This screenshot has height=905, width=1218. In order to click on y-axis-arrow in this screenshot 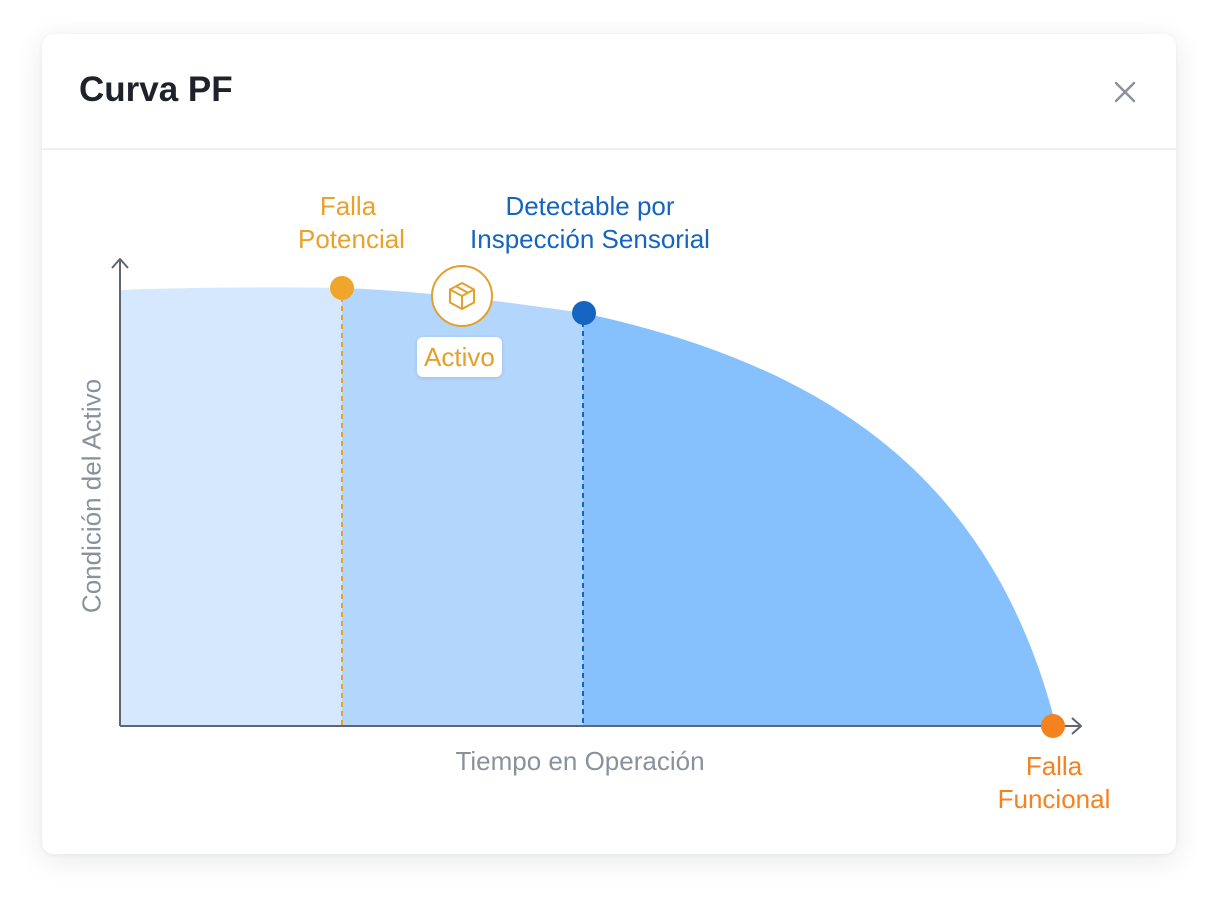, I will do `click(120, 263)`.